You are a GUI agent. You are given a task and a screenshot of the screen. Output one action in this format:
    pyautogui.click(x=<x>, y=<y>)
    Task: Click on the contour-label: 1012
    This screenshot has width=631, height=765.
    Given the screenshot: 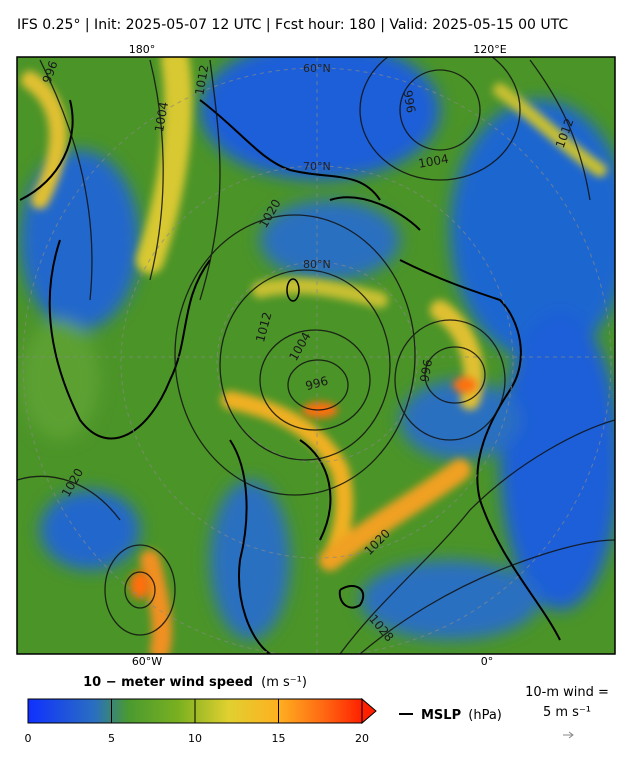 What is the action you would take?
    pyautogui.click(x=201, y=80)
    